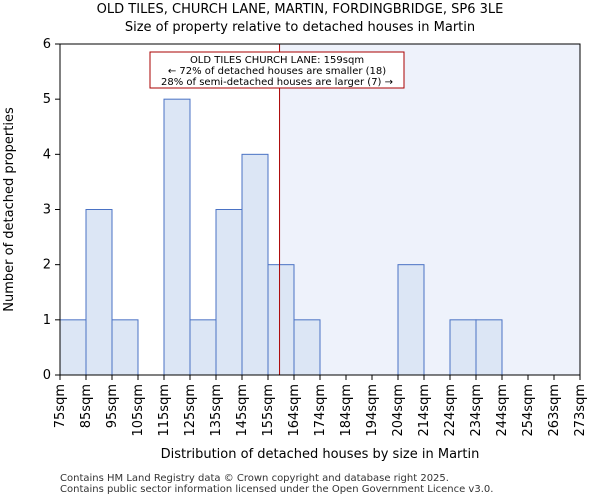 This screenshot has width=600, height=500. What do you see at coordinates (450, 410) in the screenshot?
I see `x-tick-label: 224sqm` at bounding box center [450, 410].